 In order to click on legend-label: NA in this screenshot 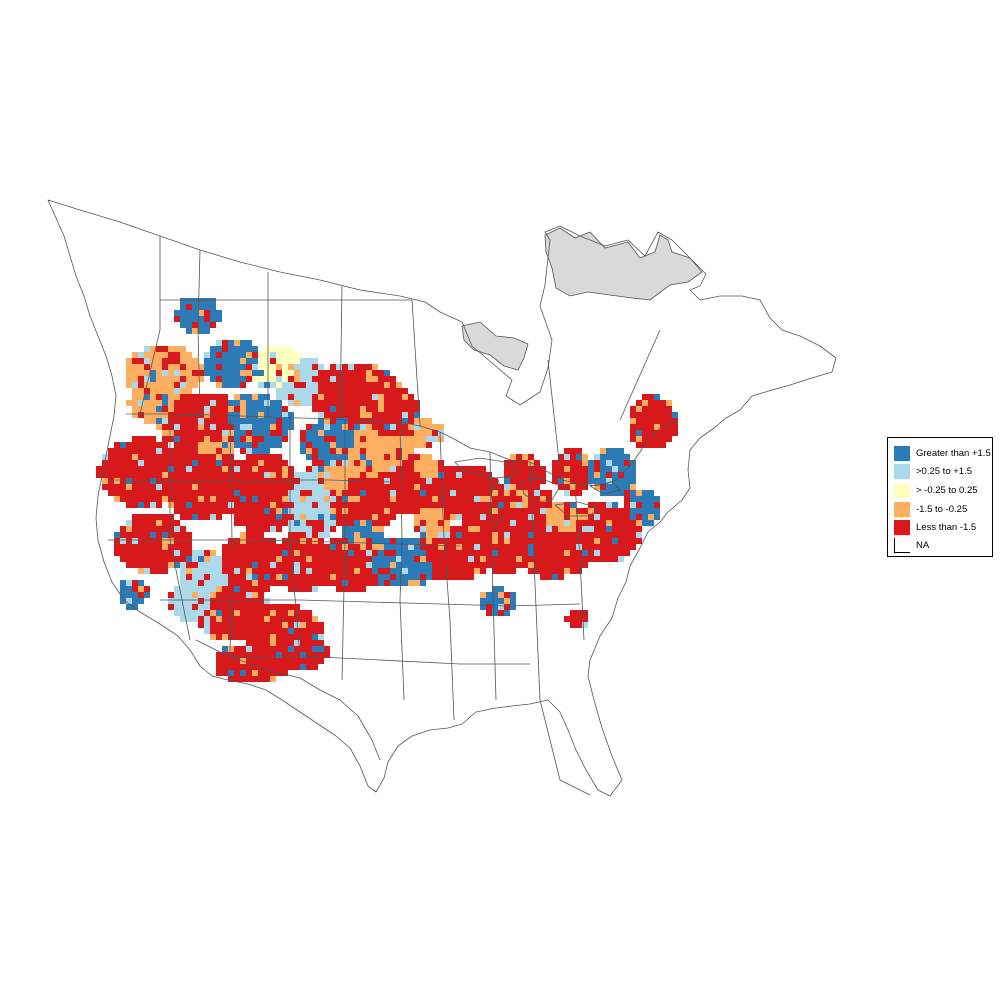, I will do `click(923, 545)`.